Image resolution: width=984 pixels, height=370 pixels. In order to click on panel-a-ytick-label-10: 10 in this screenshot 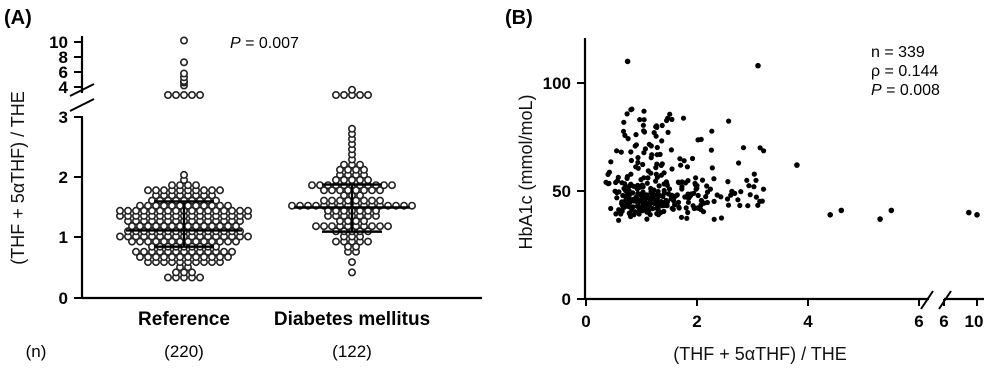, I will do `click(58, 42)`.